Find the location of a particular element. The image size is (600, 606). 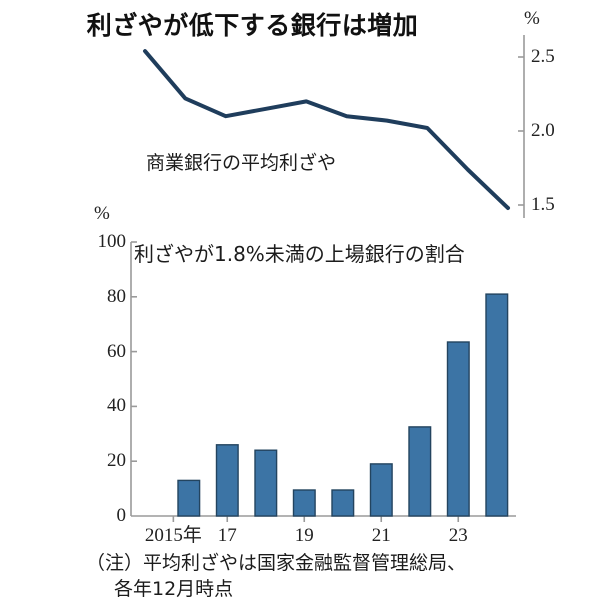

bar-chart-y-tick-label: 100 is located at coordinates (112, 241).